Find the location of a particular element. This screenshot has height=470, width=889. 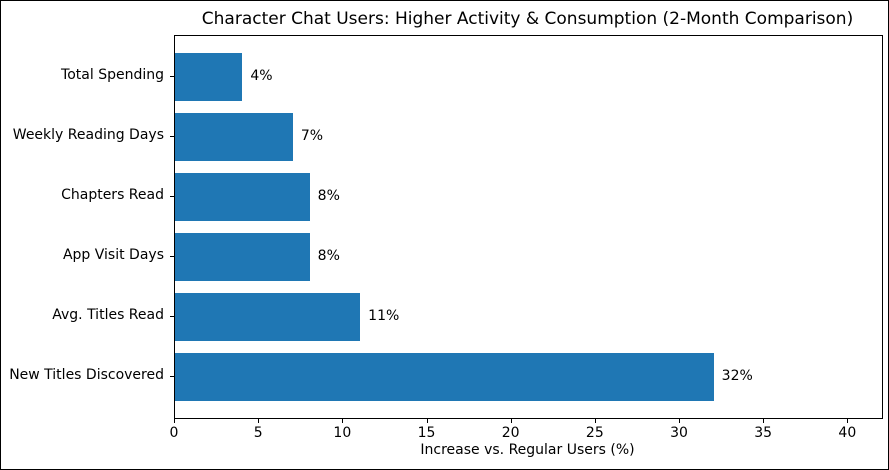

y-tick-label: Total Spending is located at coordinates (112, 75).